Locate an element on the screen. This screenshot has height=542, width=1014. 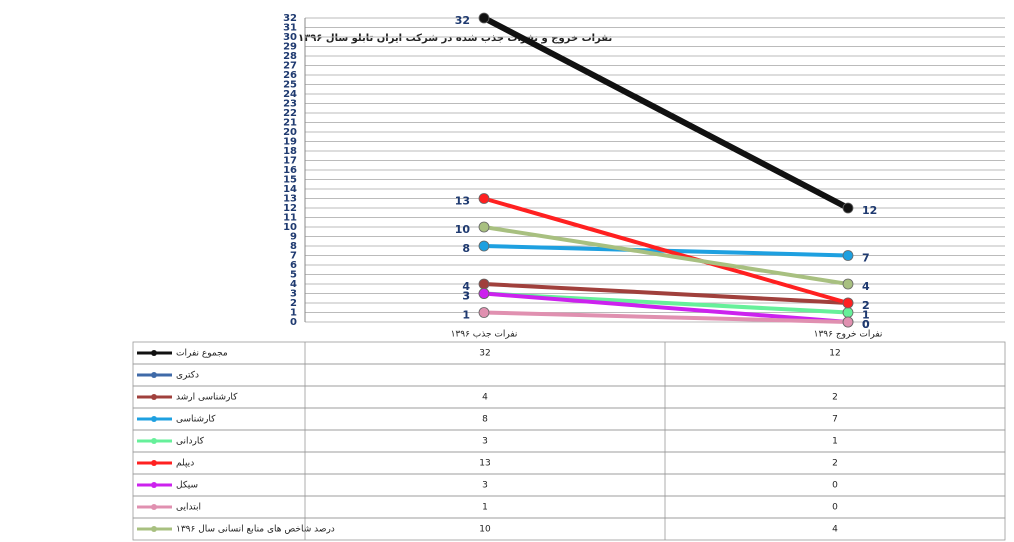
legend-label: کارشناسی ارشد is located at coordinates (207, 398).